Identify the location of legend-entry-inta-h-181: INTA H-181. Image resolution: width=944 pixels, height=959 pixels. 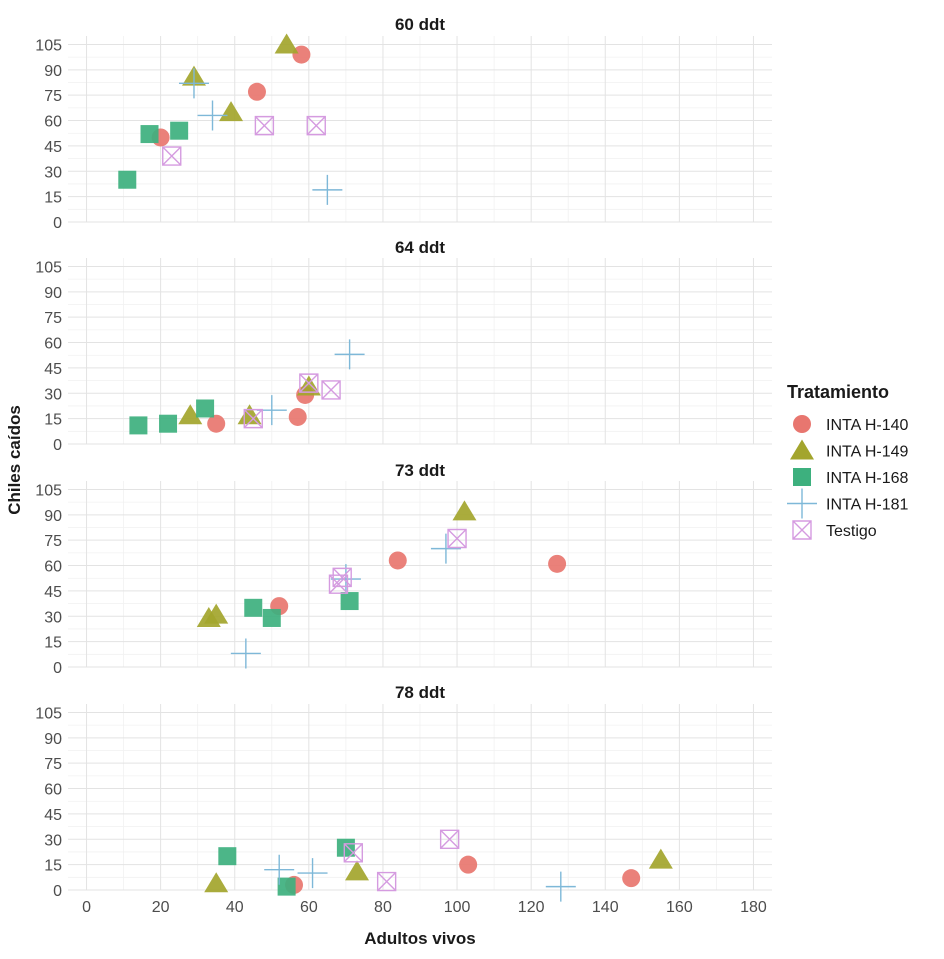
(848, 503).